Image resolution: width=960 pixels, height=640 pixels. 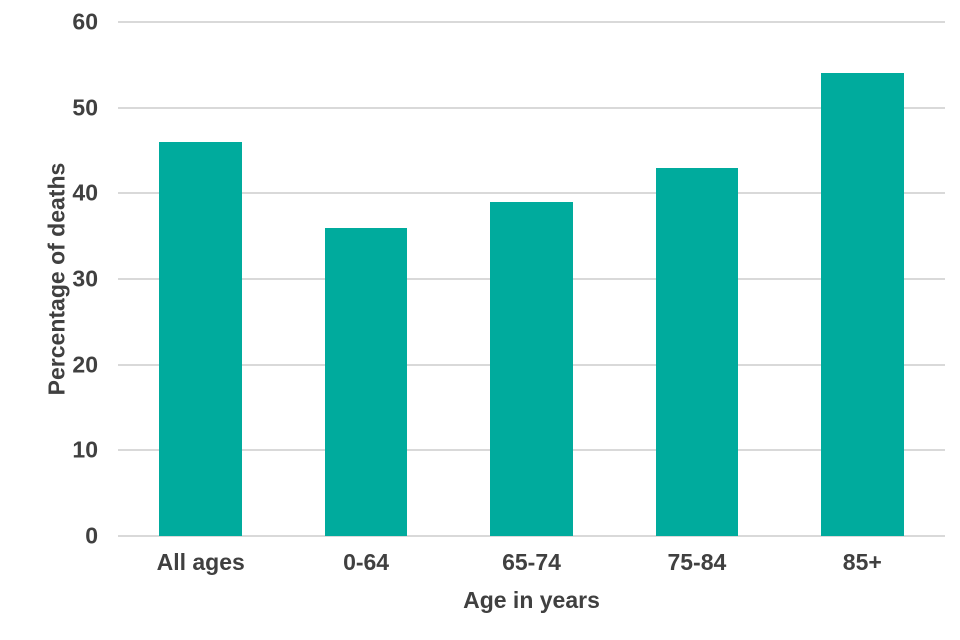 What do you see at coordinates (531, 536) in the screenshot?
I see `x-axis-line` at bounding box center [531, 536].